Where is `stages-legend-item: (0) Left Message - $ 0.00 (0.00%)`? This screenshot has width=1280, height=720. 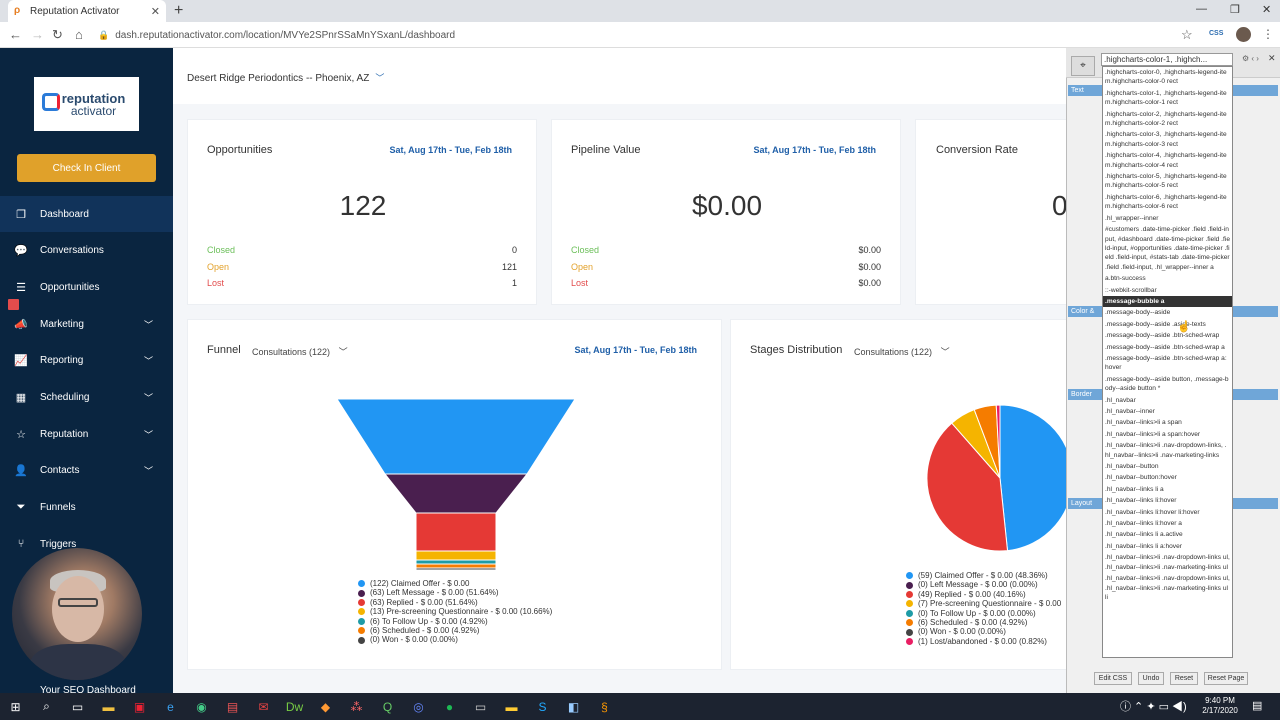
stages-legend-item: (0) Left Message - $ 0.00 (0.00%) is located at coordinates (983, 584).